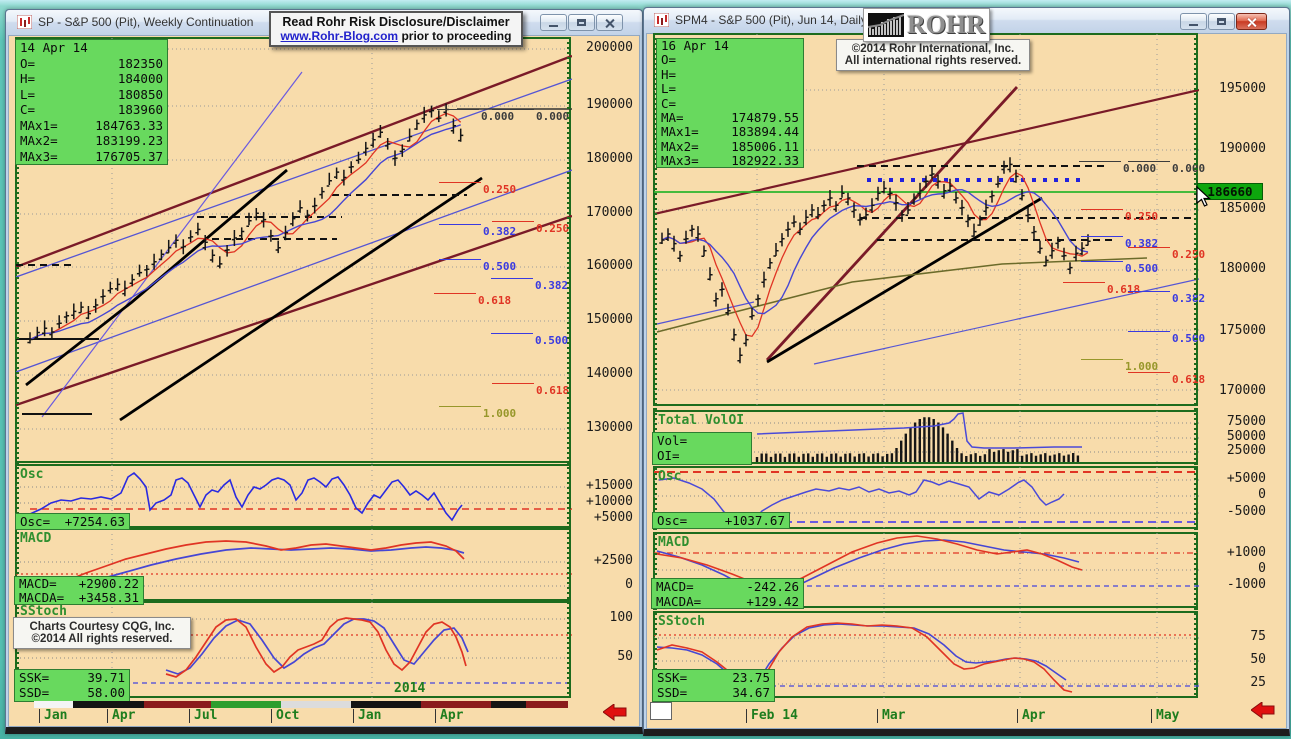  Describe the element at coordinates (661, 20) in the screenshot. I see `app-chart-icon` at that location.